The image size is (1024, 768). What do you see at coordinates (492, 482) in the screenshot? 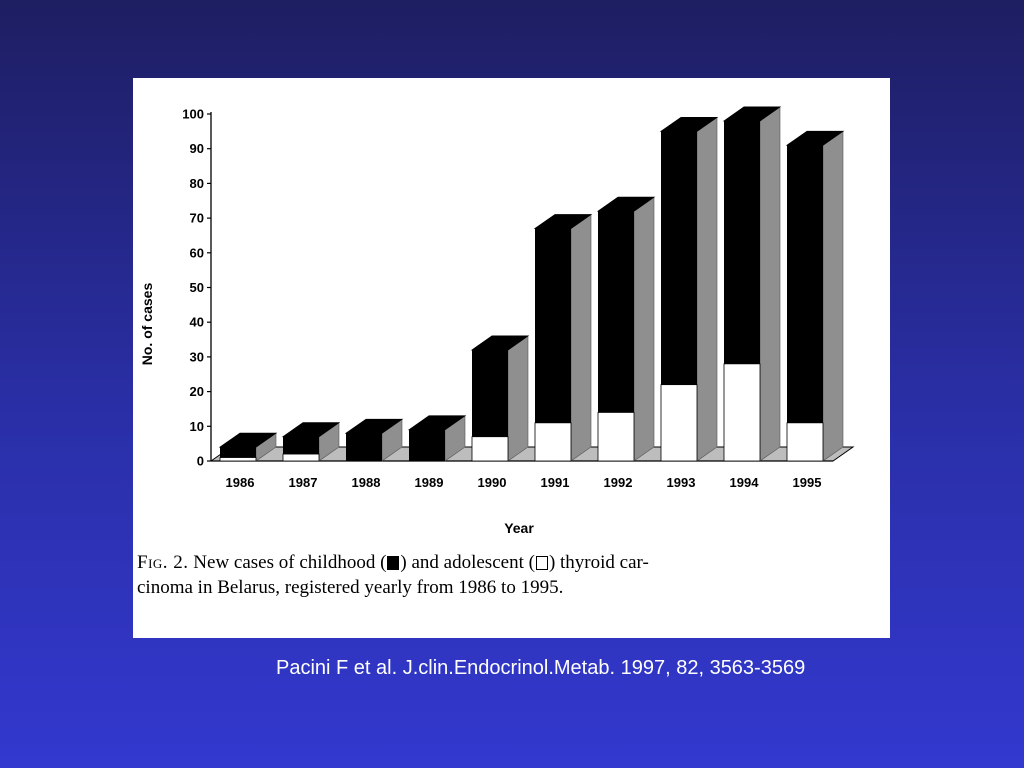
I see `x-tick-label: 1990` at bounding box center [492, 482].